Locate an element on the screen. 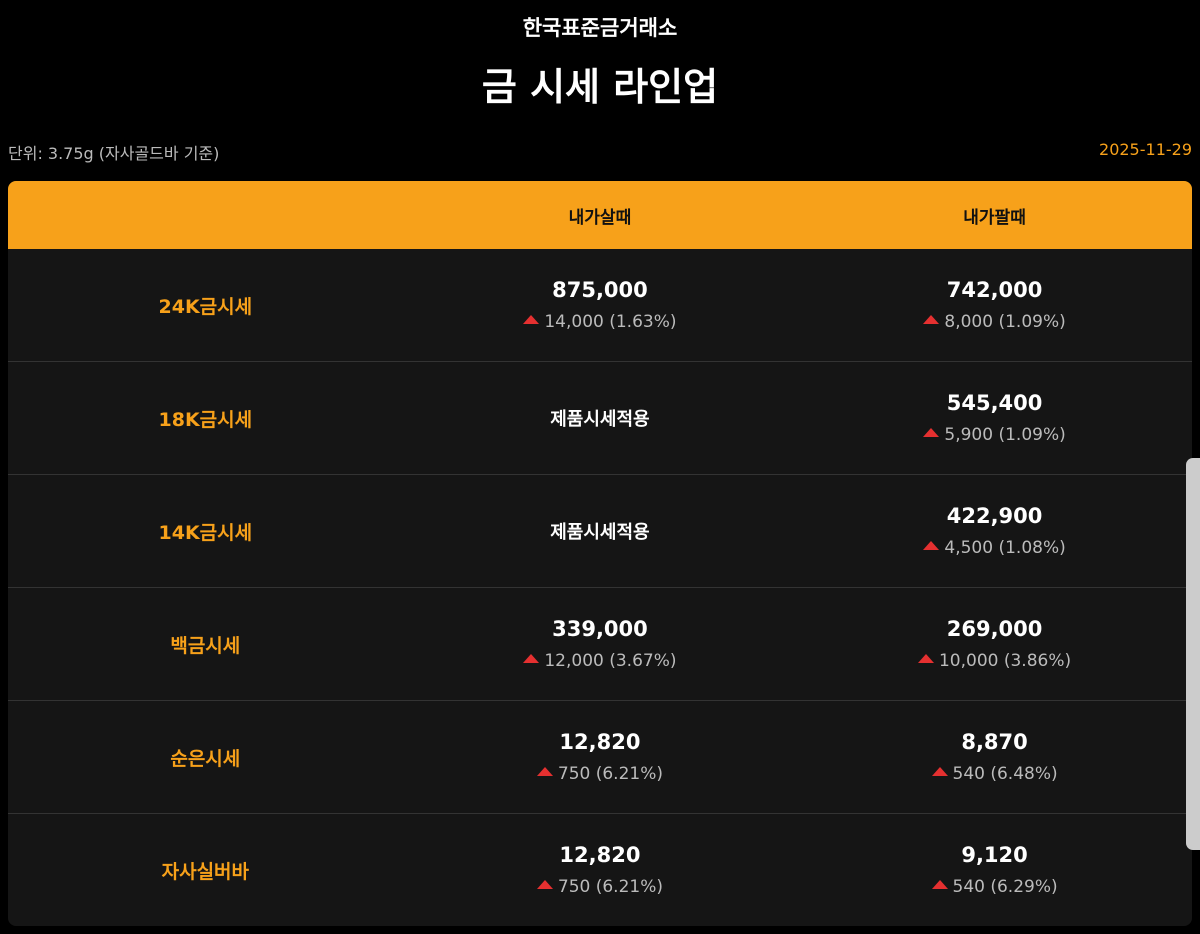 This screenshot has height=934, width=1200. table-row: 14K금시세 제품시세적용 422,900 4,500 (1.08%) is located at coordinates (600, 530).